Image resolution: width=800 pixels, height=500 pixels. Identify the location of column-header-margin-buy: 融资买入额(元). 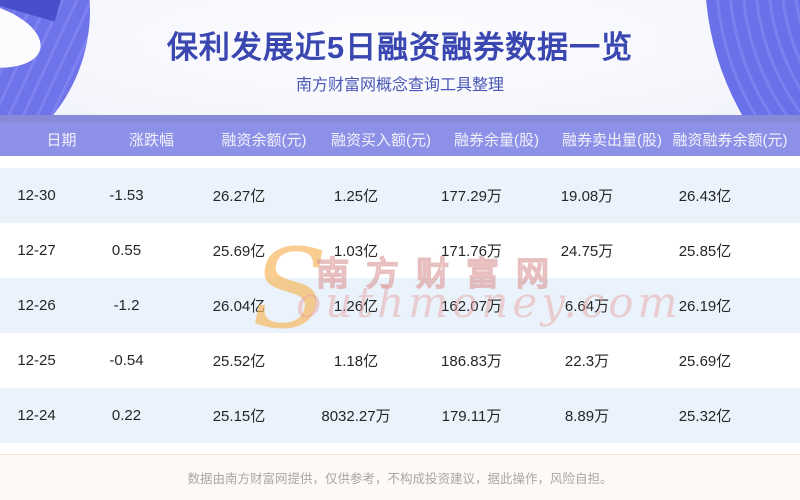
(381, 140).